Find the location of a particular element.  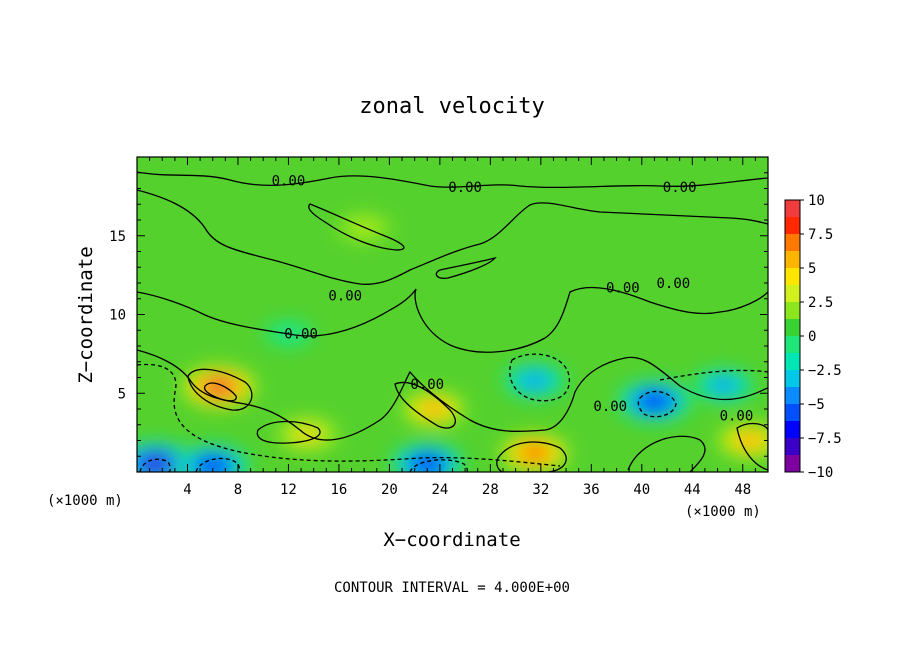

y-axis-label: Z−coordinate is located at coordinates (86, 314).